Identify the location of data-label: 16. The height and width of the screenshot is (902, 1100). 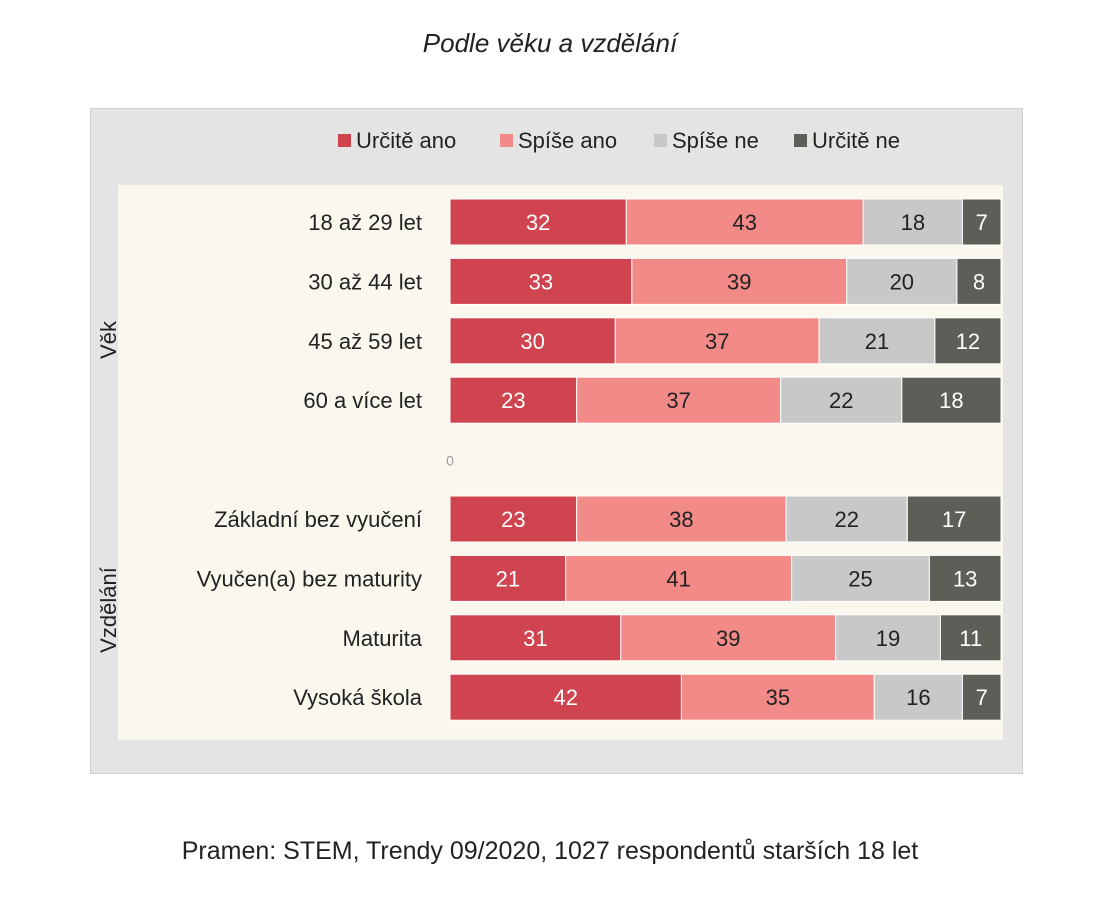
(918, 697).